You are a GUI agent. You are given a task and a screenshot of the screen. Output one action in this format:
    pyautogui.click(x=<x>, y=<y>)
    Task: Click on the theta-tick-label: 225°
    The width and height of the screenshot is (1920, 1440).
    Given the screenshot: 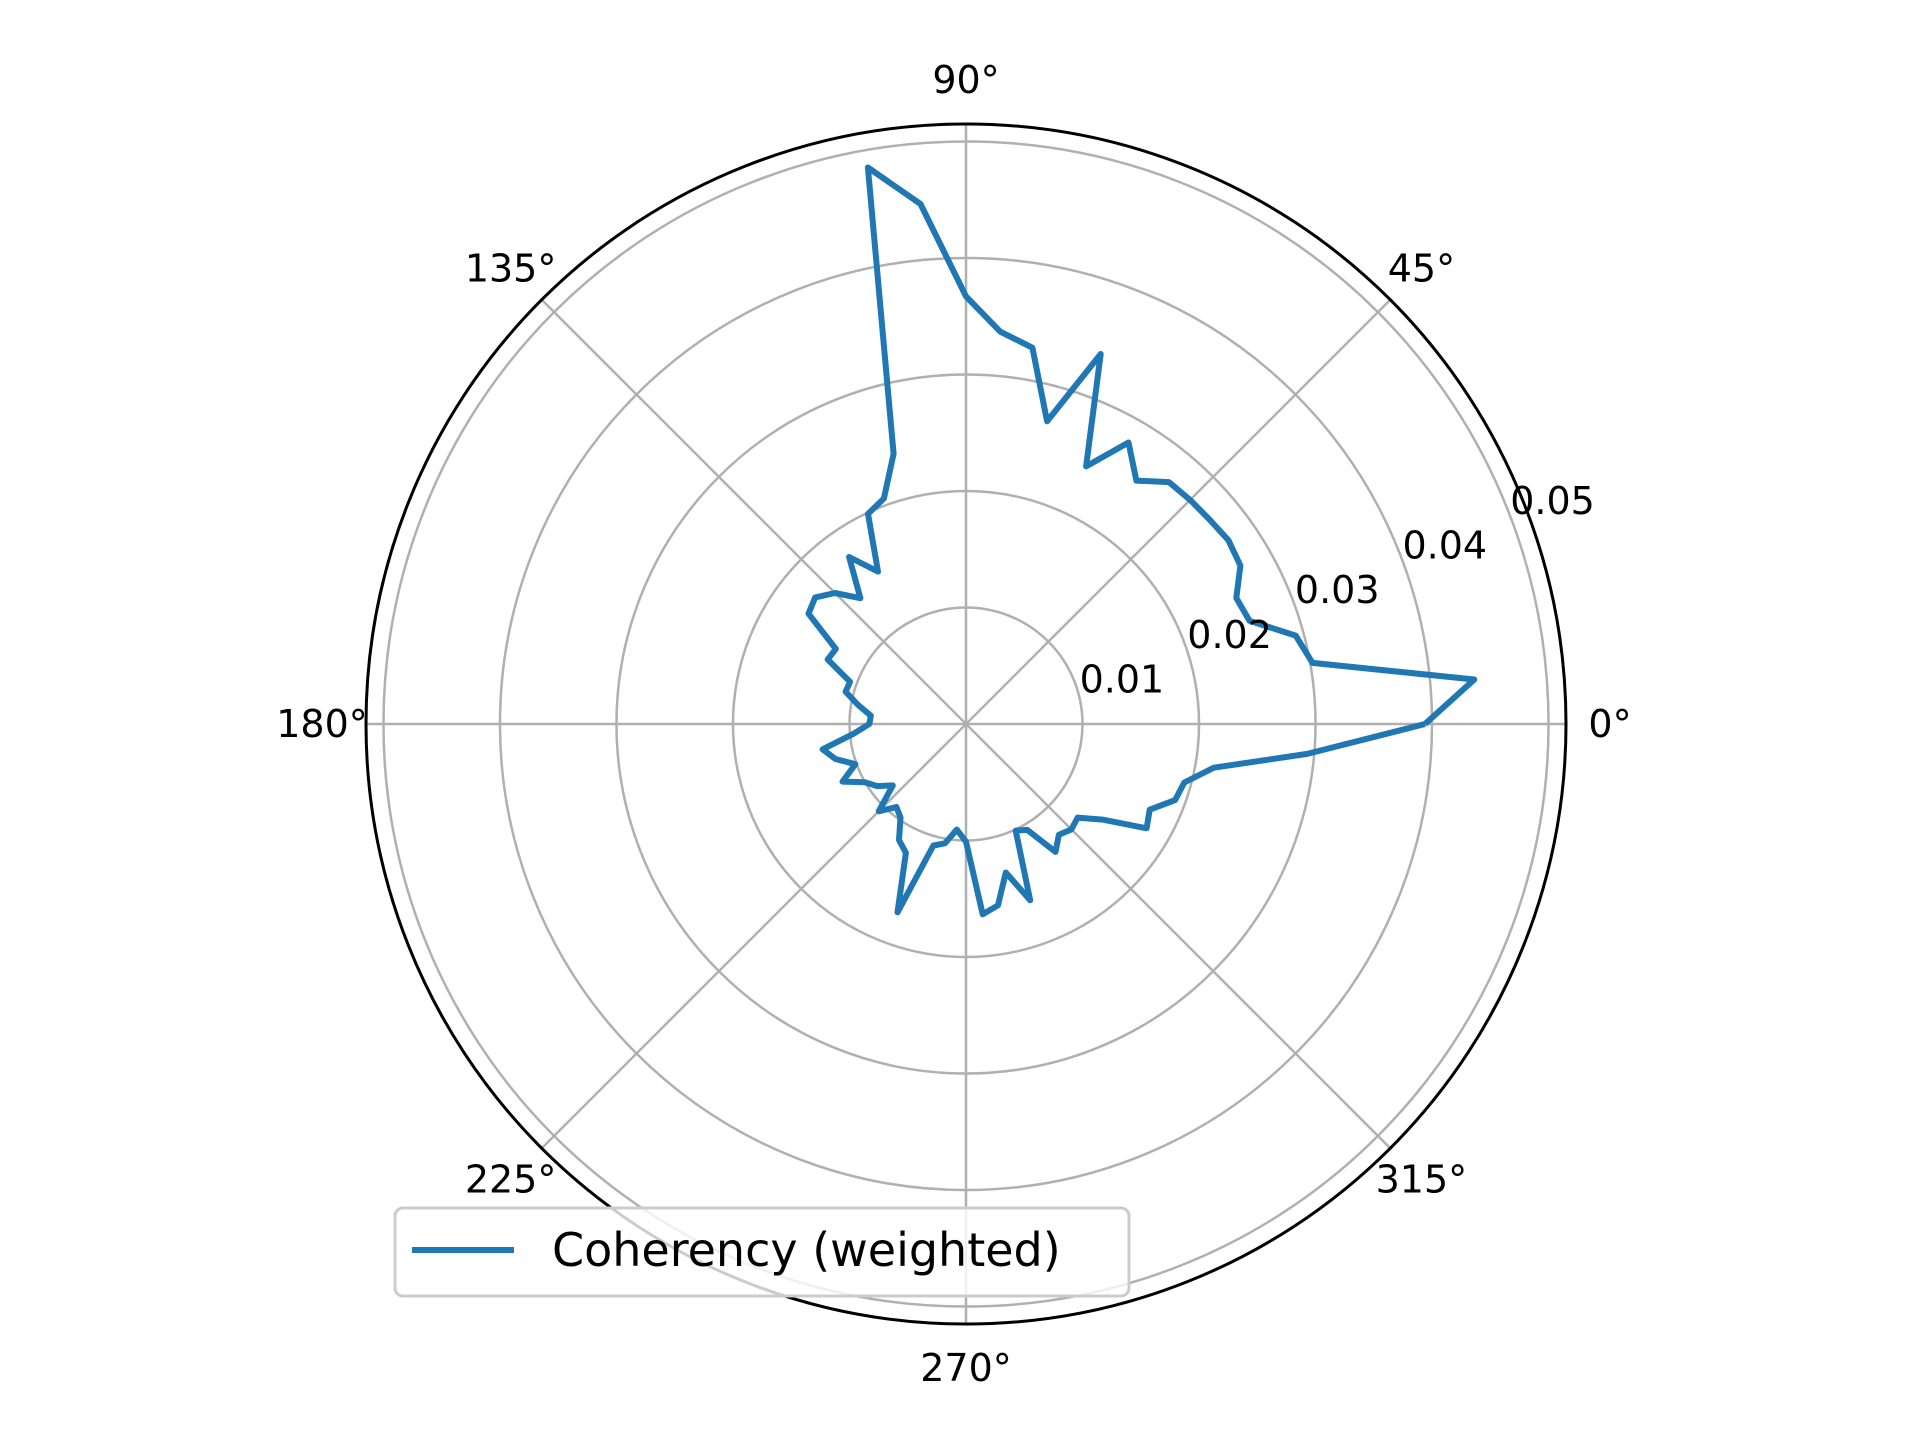 What is the action you would take?
    pyautogui.click(x=511, y=1179)
    